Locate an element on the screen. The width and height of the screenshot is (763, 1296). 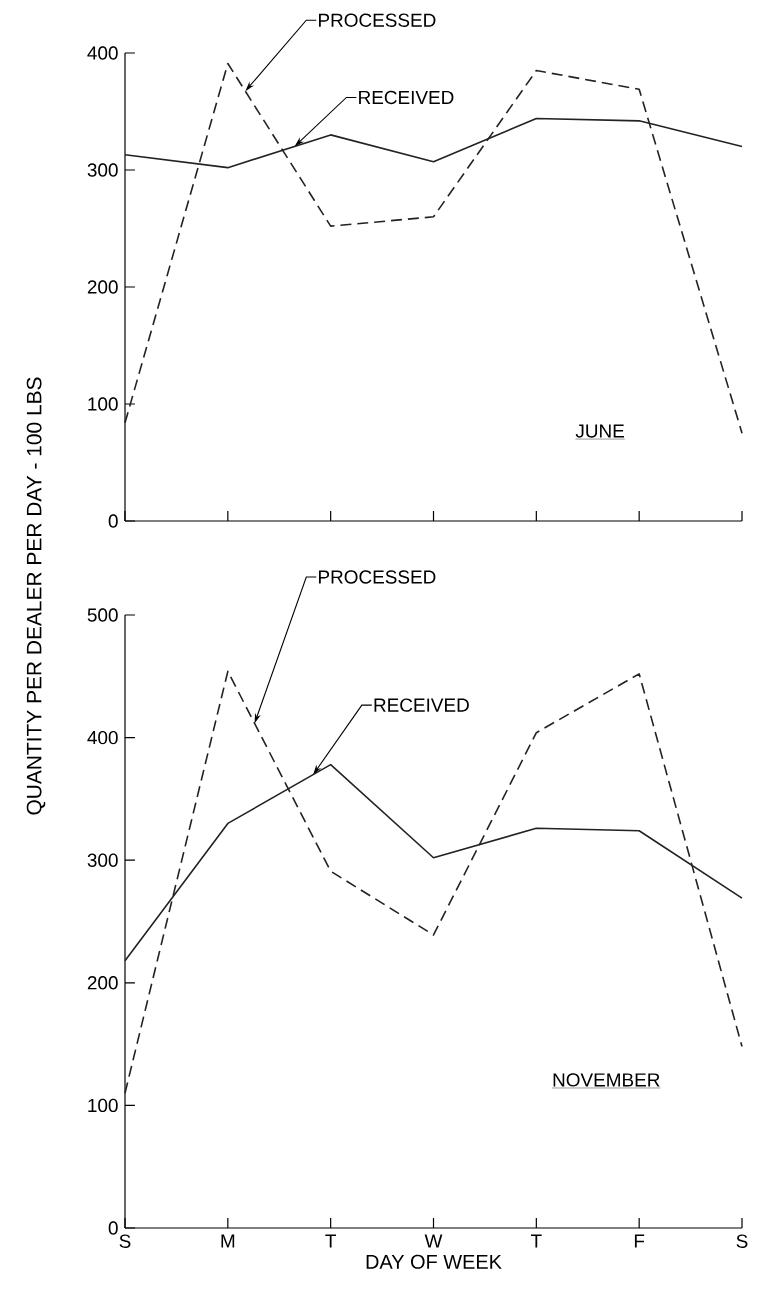
x-tick-label: M is located at coordinates (228, 1241).